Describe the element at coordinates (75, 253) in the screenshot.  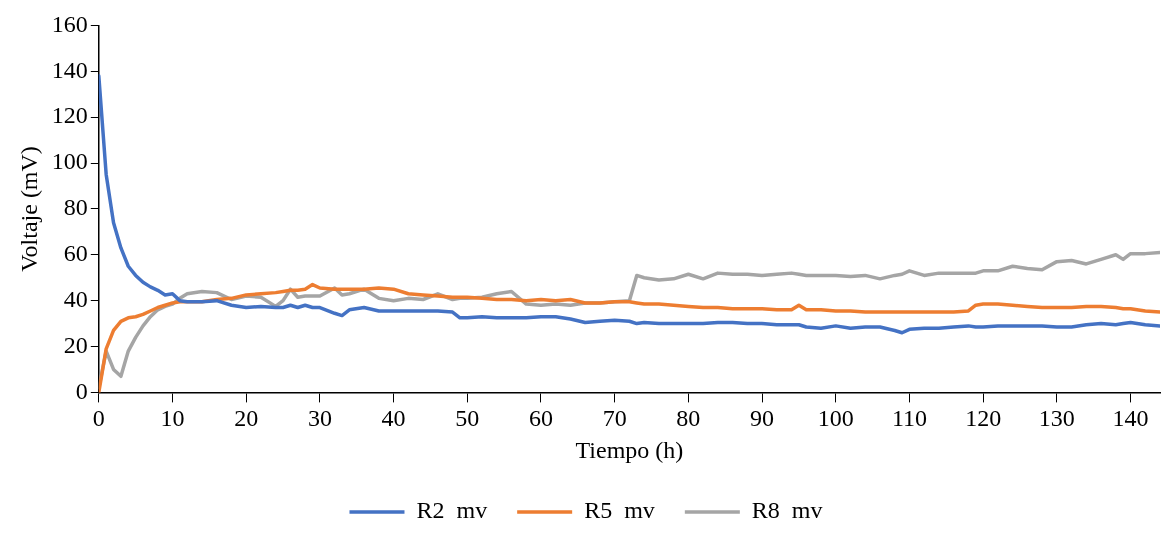
I see `y-tick-label: 60` at that location.